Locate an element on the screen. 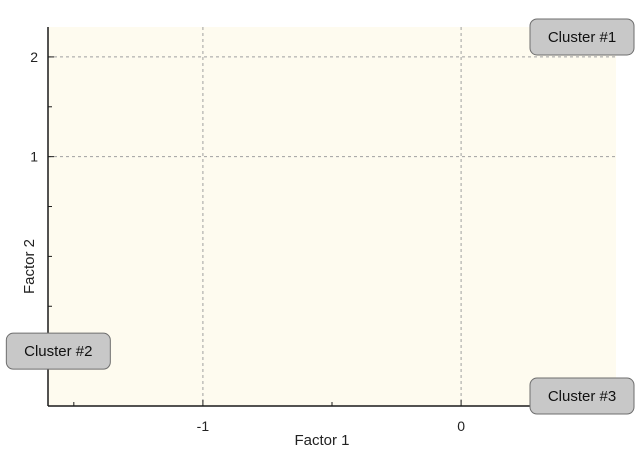 This screenshot has width=636, height=469. cluster-label-text: Cluster #3 is located at coordinates (582, 396).